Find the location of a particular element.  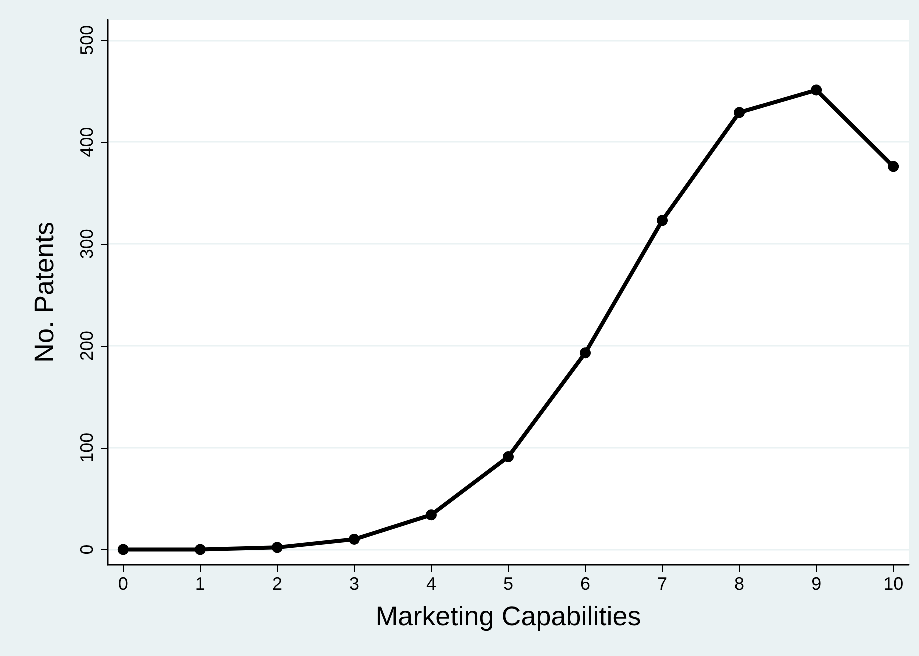

y-tick-label: 100 is located at coordinates (87, 447).